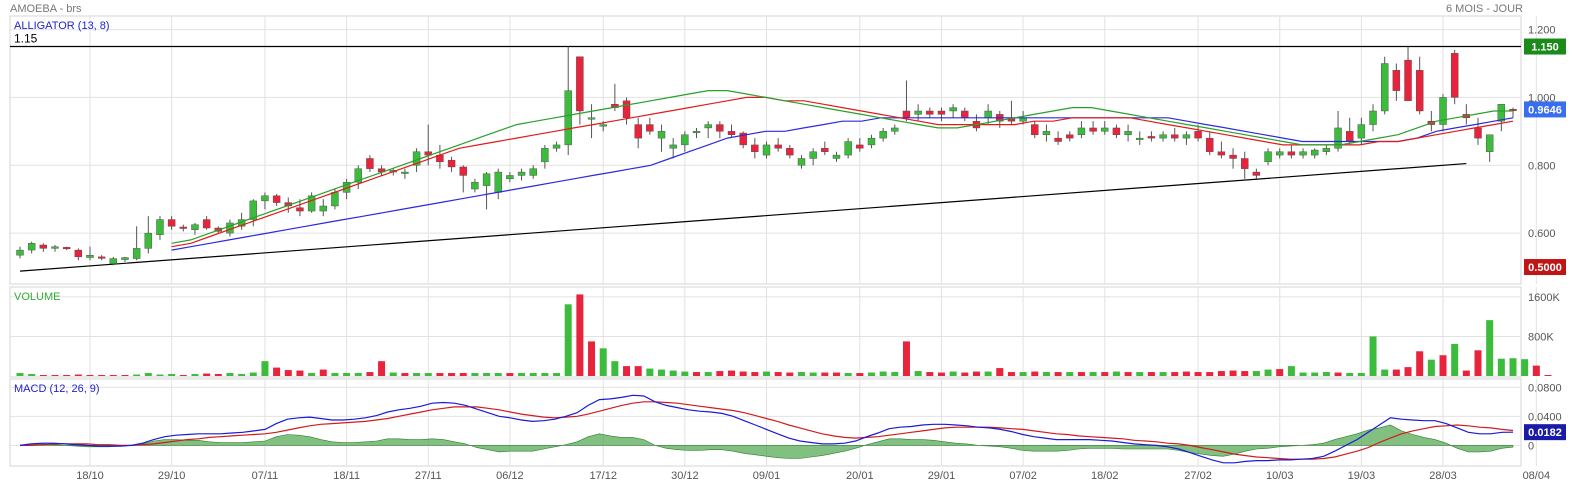  I want to click on y-tick-label: 0.0800, so click(1545, 388).